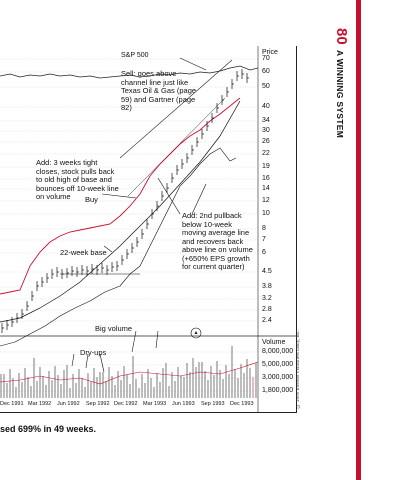  I want to click on buy-annotation: Buy, so click(91, 199).